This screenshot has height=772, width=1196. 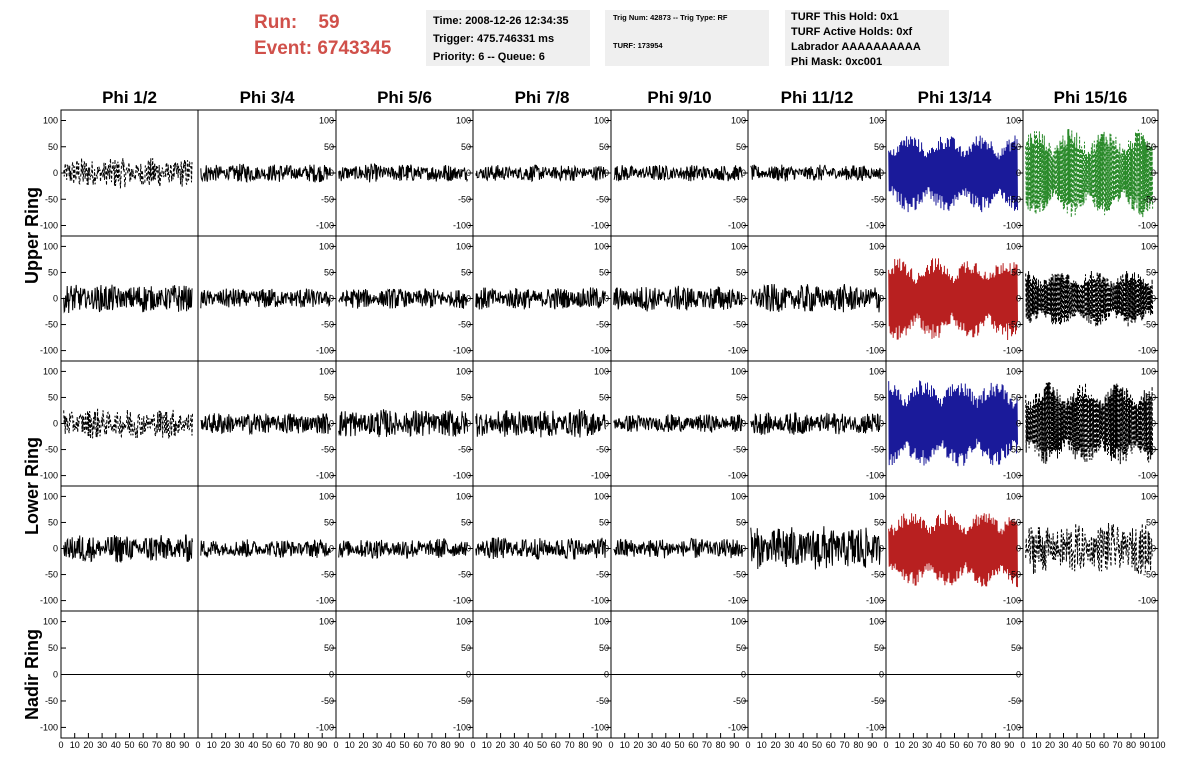 I want to click on run-event-header: Run: 59 Event: 6743345, so click(x=322, y=36).